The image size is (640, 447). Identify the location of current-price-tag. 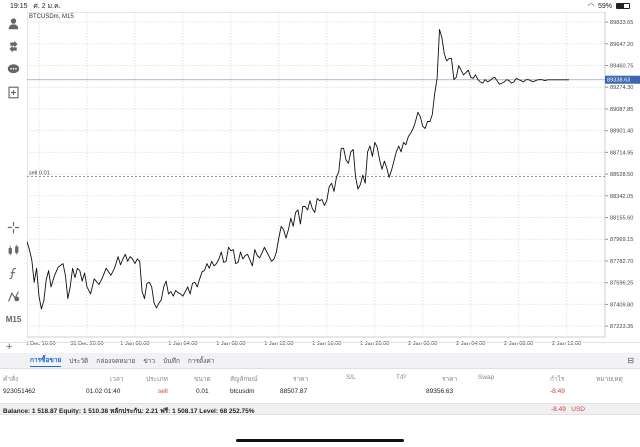
(622, 79).